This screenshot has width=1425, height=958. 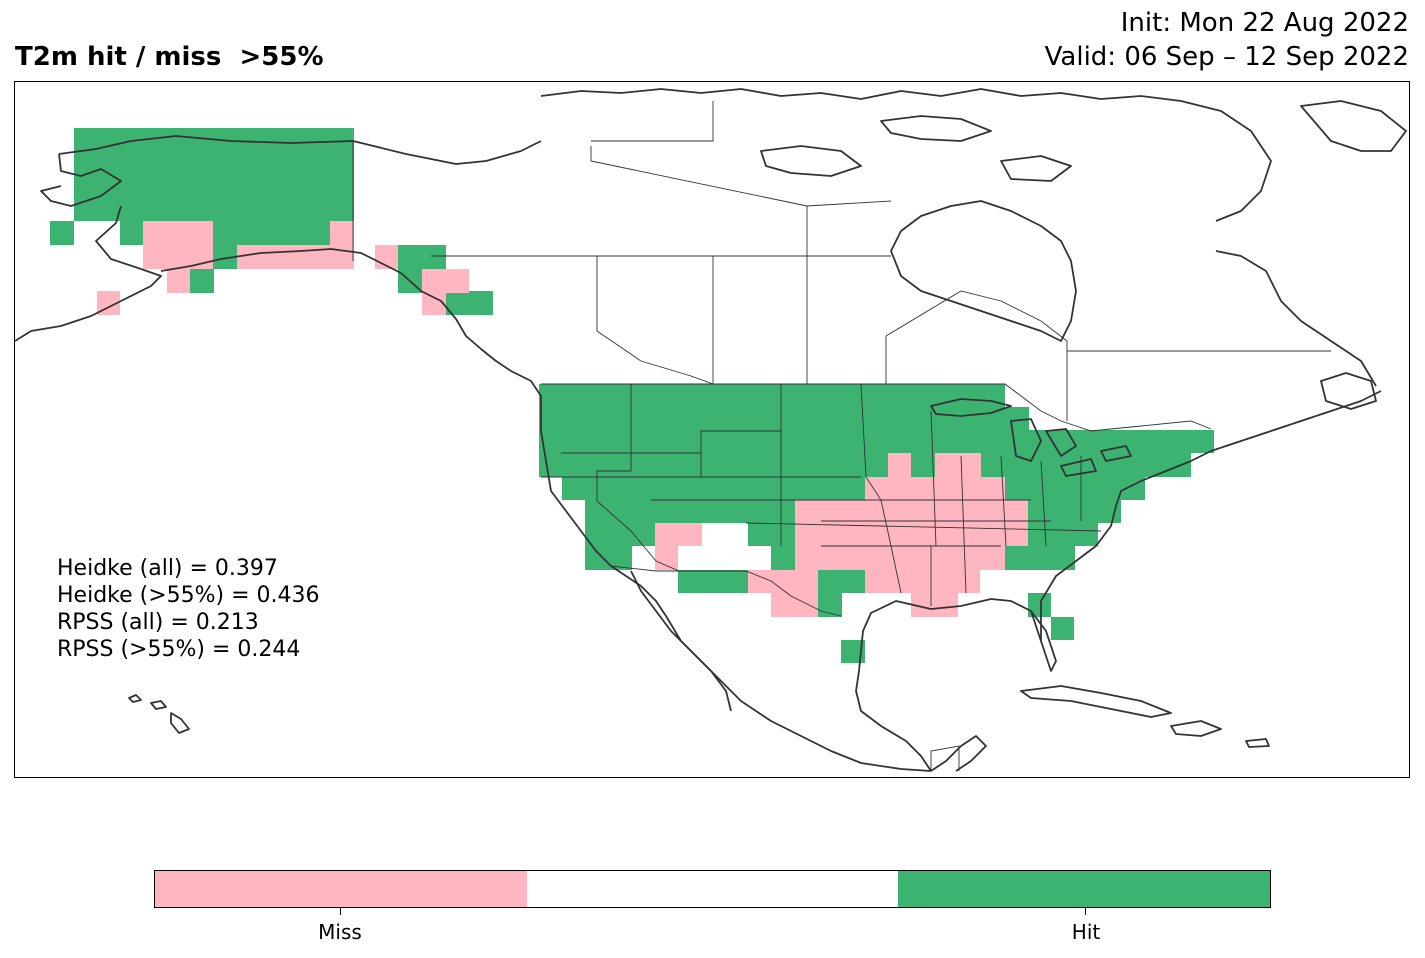 What do you see at coordinates (1226, 57) in the screenshot?
I see `valid-period: Valid: 06 Sep – 12 Sep 2022` at bounding box center [1226, 57].